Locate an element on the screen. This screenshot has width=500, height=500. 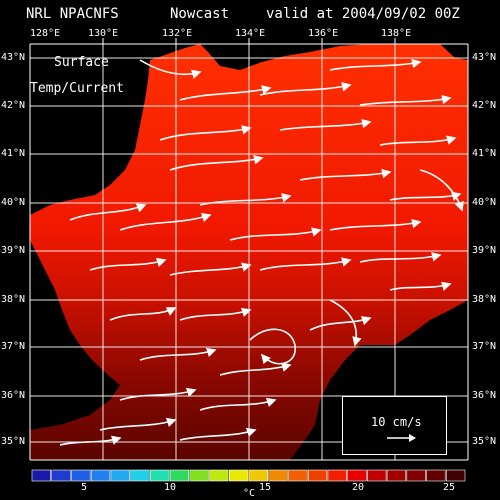
overlay-line-2: Temp/Current is located at coordinates (77, 88).